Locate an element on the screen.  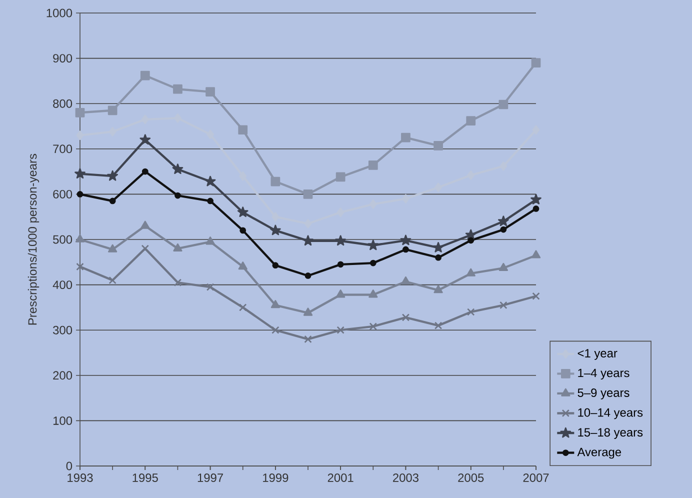
legend-label: 1–4 years is located at coordinates (604, 374).